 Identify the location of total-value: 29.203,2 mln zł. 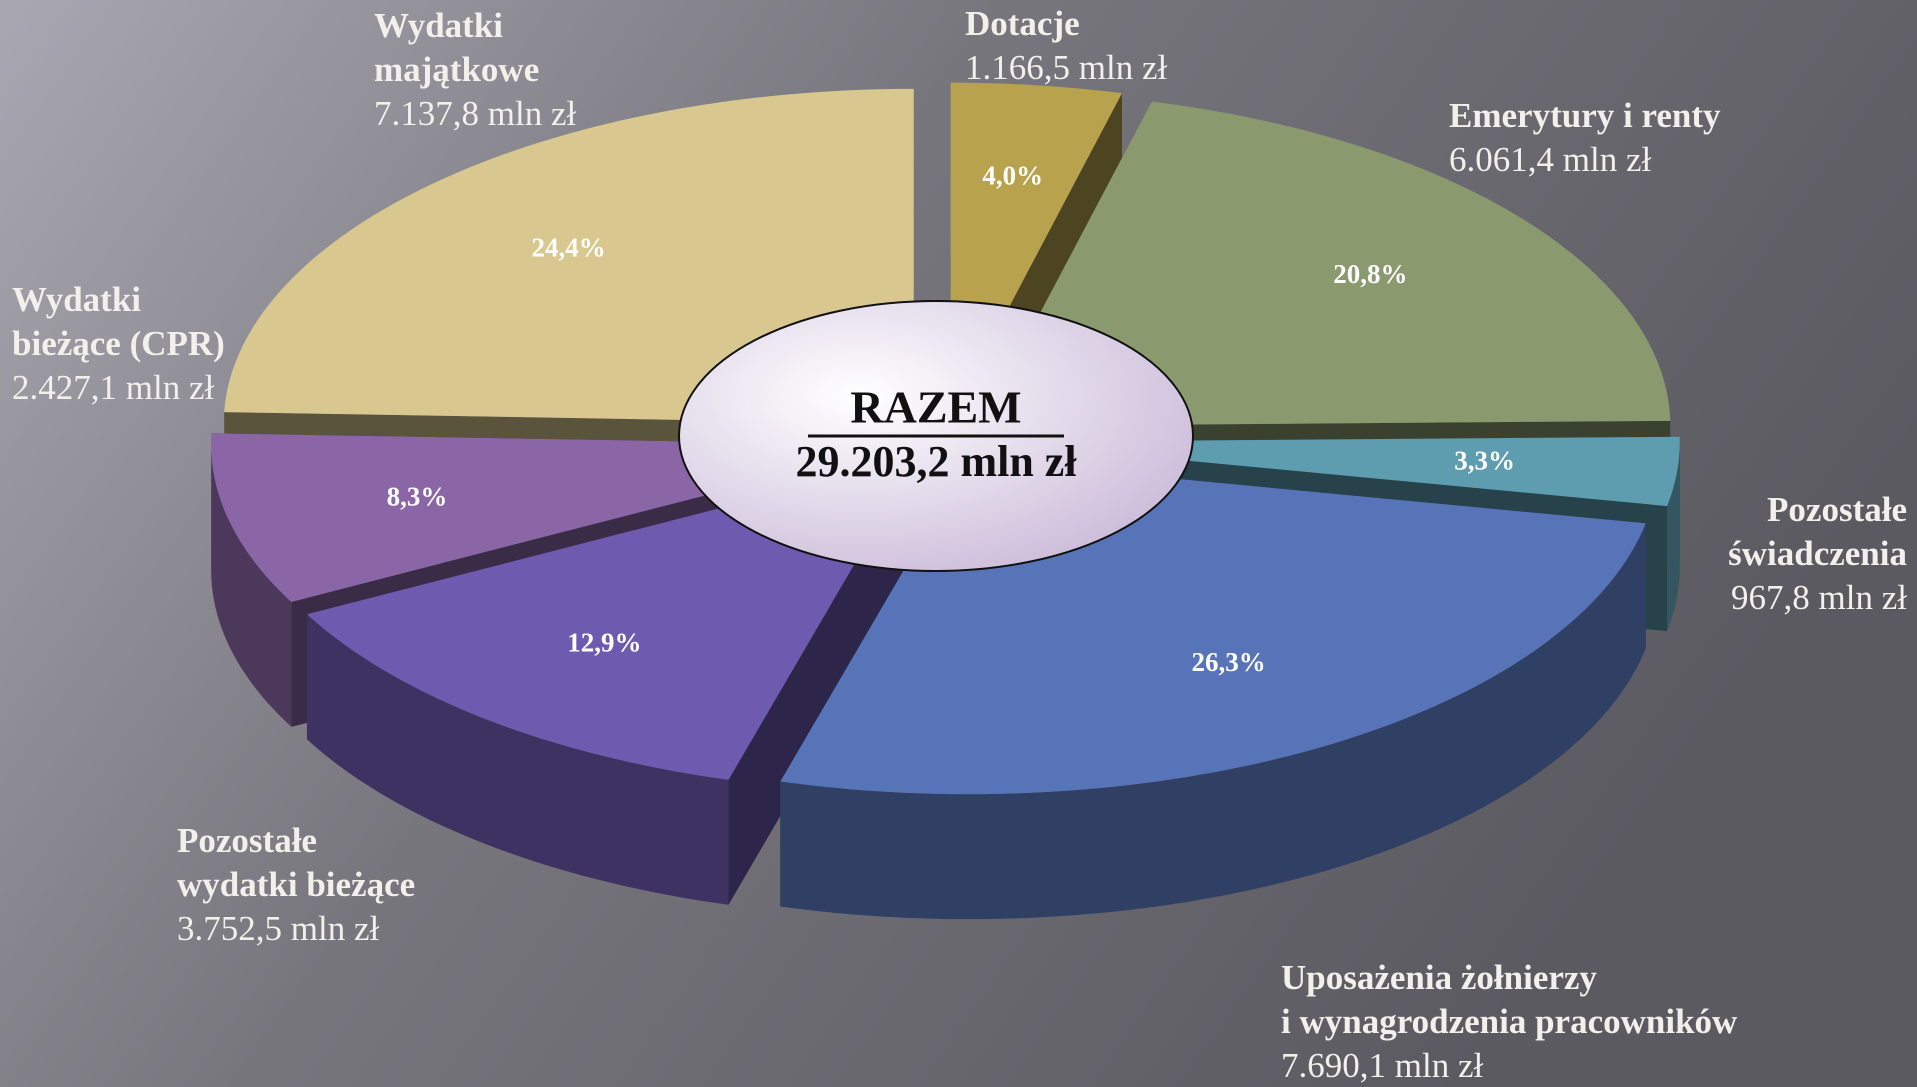
(936, 461).